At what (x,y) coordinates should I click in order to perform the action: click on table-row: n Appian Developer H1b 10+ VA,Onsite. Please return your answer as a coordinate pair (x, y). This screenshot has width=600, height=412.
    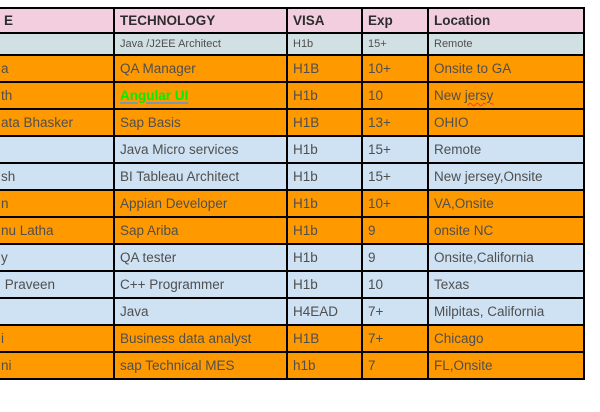
    Looking at the image, I should click on (292, 203).